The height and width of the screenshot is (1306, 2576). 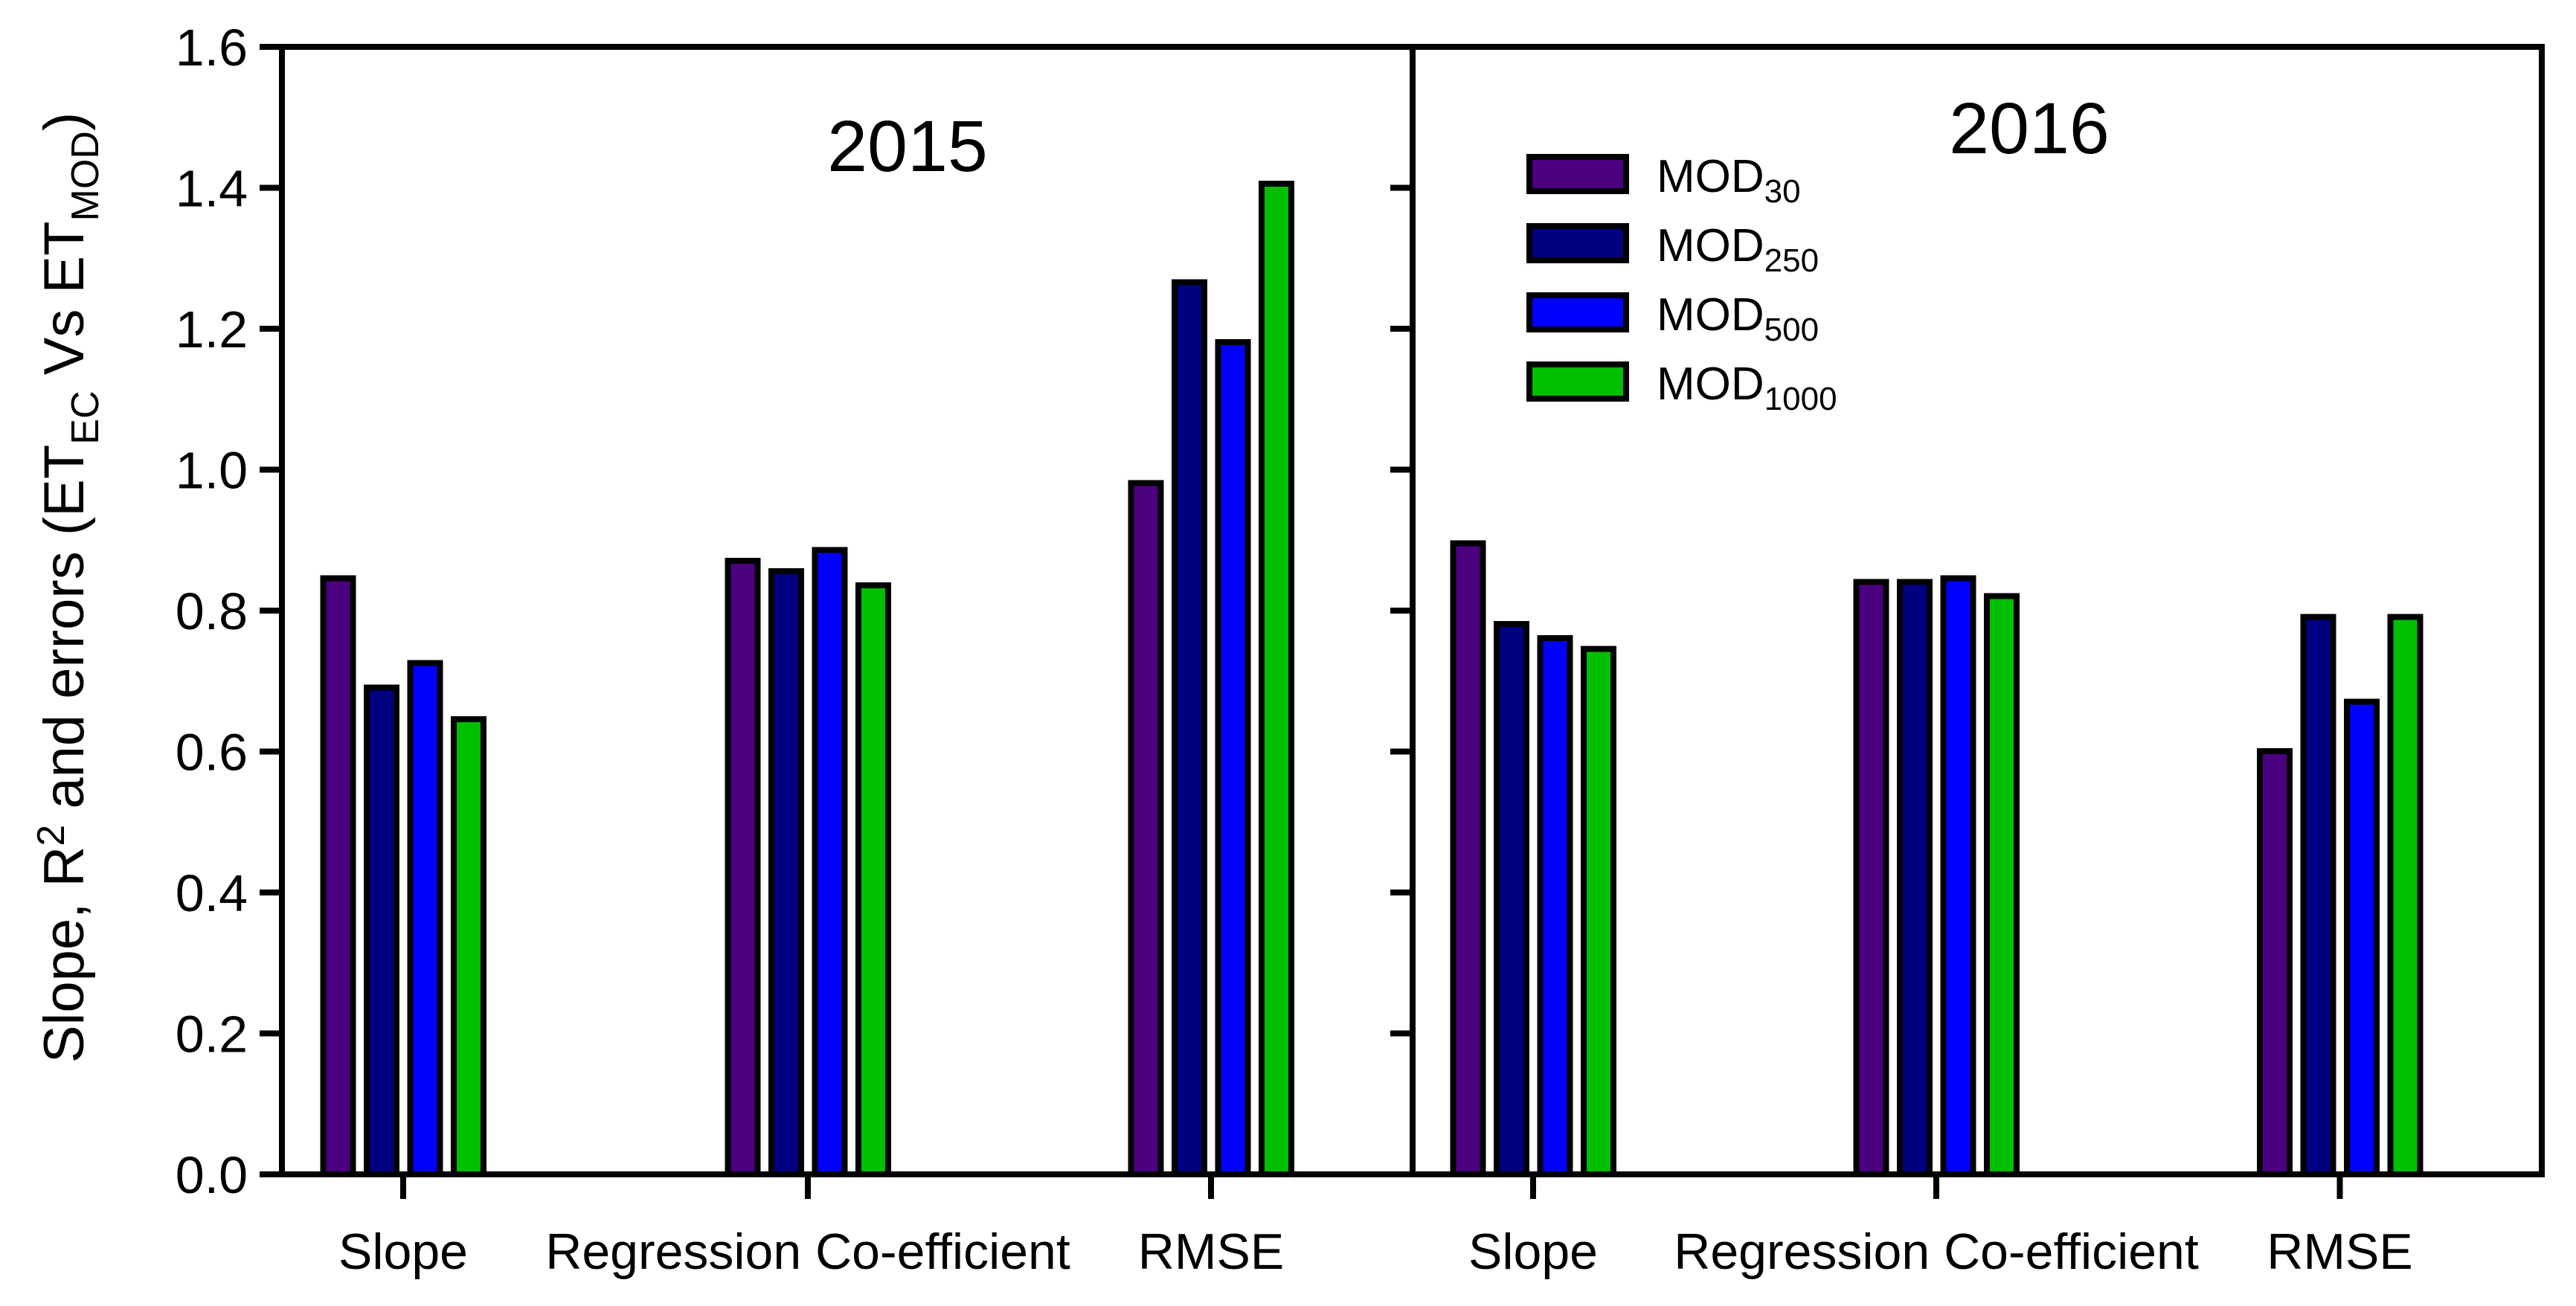 What do you see at coordinates (1729, 180) in the screenshot?
I see `legend-label-MOD30: MOD30` at bounding box center [1729, 180].